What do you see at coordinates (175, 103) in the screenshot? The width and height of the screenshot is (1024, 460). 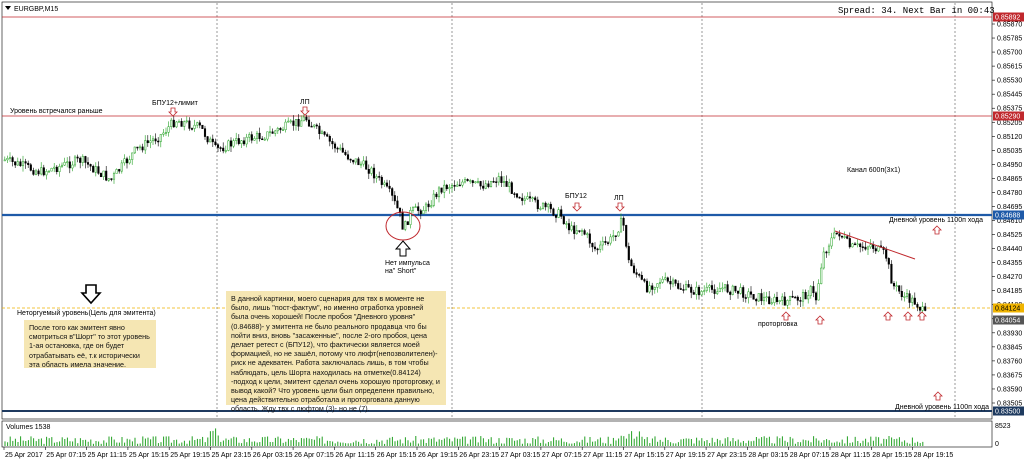 I see `label-bpu12-limit: БПУ12+лимит` at bounding box center [175, 103].